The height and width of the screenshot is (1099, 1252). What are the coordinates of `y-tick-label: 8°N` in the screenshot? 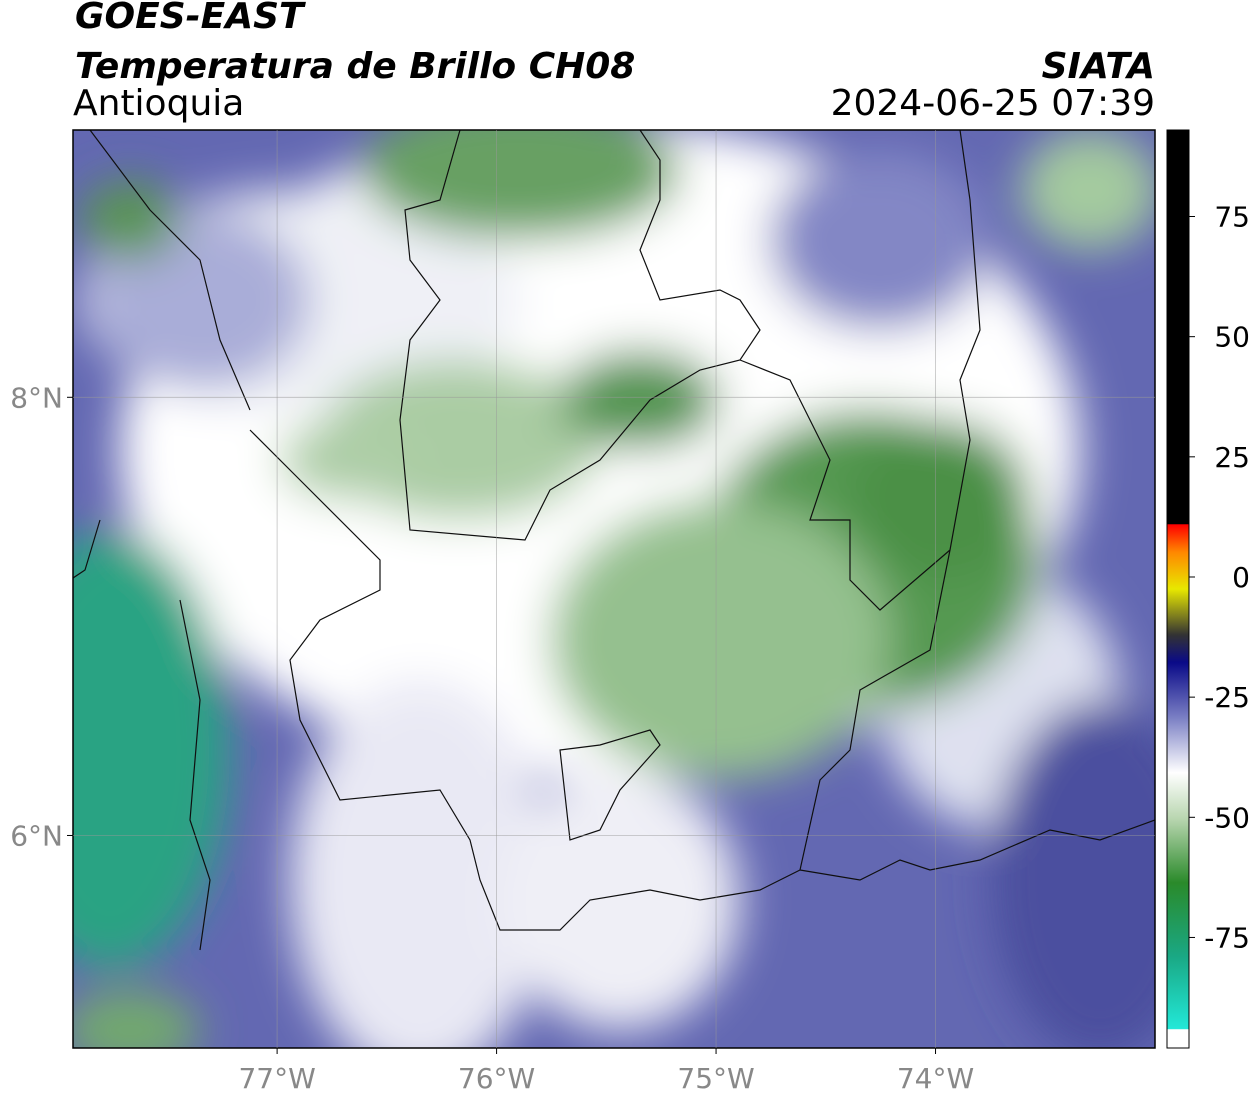 It's located at (36, 397).